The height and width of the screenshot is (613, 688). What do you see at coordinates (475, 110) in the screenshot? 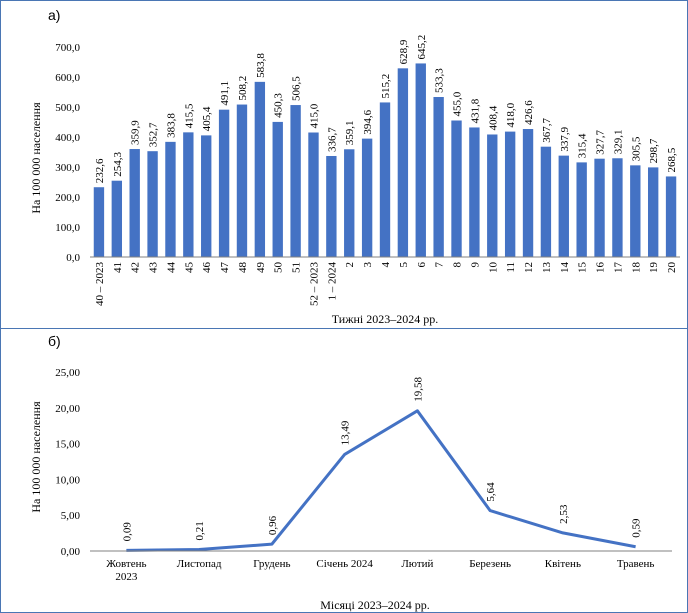
I see `bar-value-label: 431,8` at bounding box center [475, 110].